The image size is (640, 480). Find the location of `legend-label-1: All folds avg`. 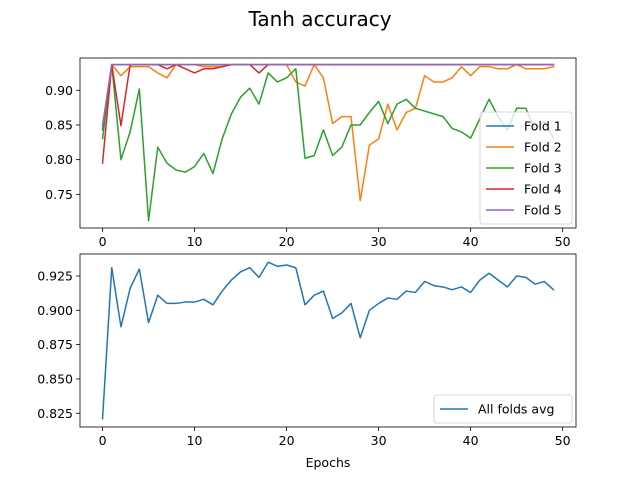

legend-label-1: All folds avg is located at coordinates (516, 409).